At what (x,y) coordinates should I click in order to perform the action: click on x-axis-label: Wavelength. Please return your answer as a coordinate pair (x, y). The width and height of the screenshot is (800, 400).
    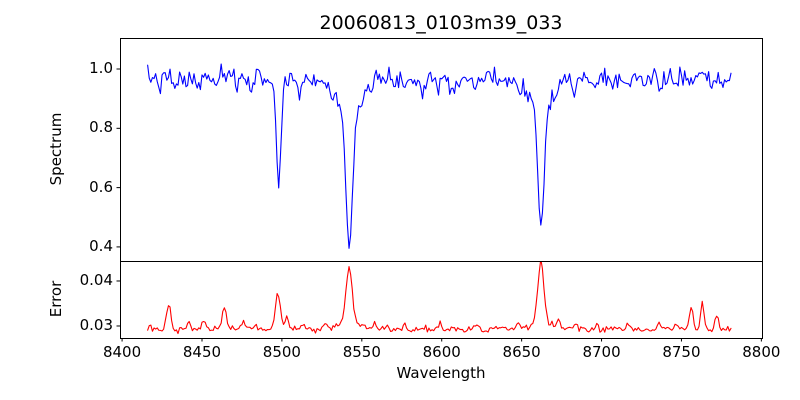
    Looking at the image, I should click on (441, 373).